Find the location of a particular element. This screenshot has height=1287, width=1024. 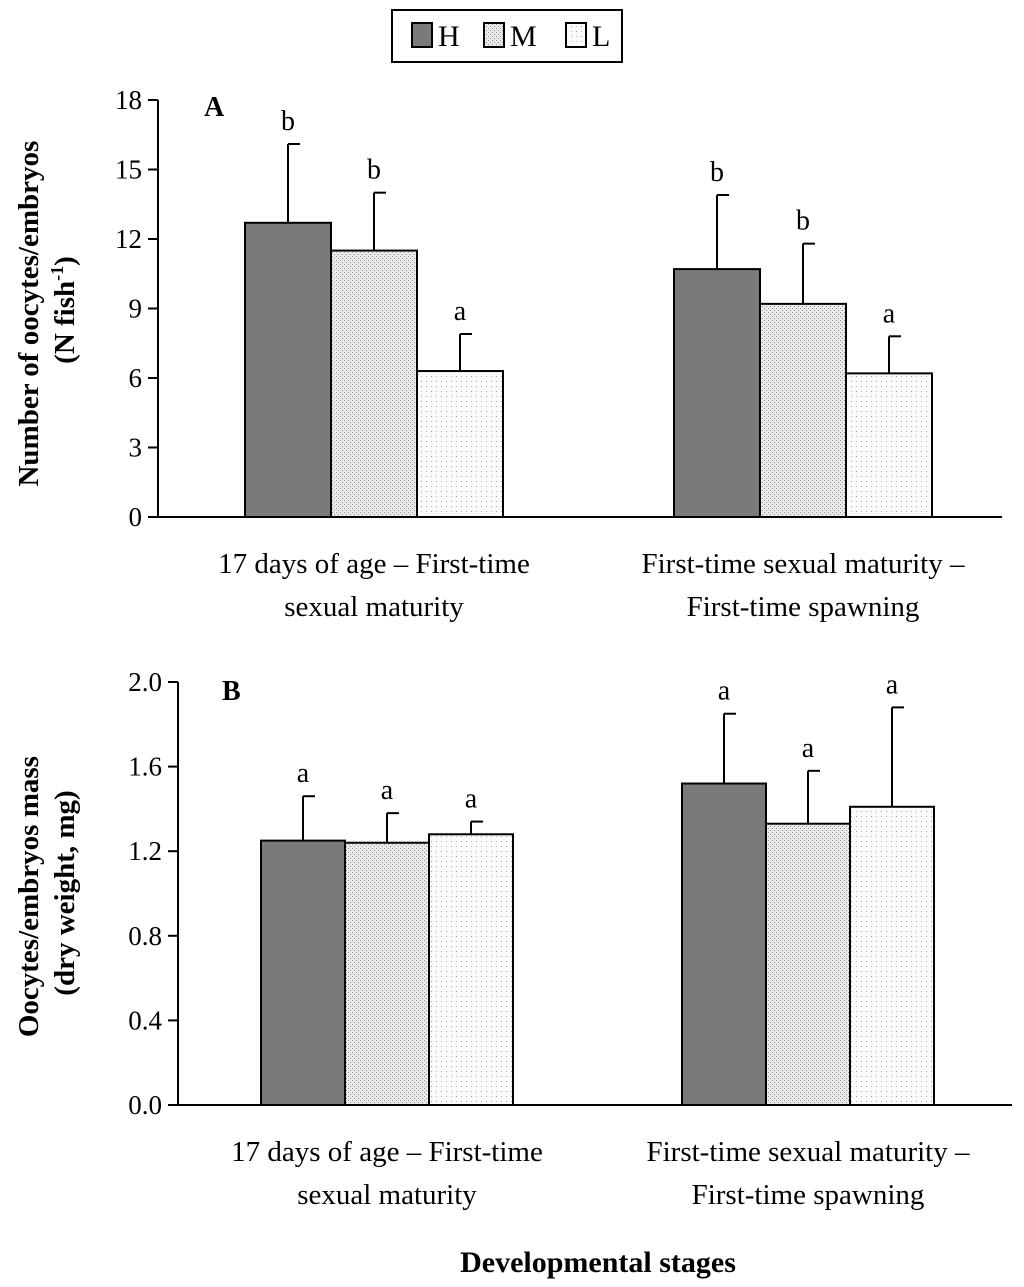

legend-swatch-h is located at coordinates (422, 35).